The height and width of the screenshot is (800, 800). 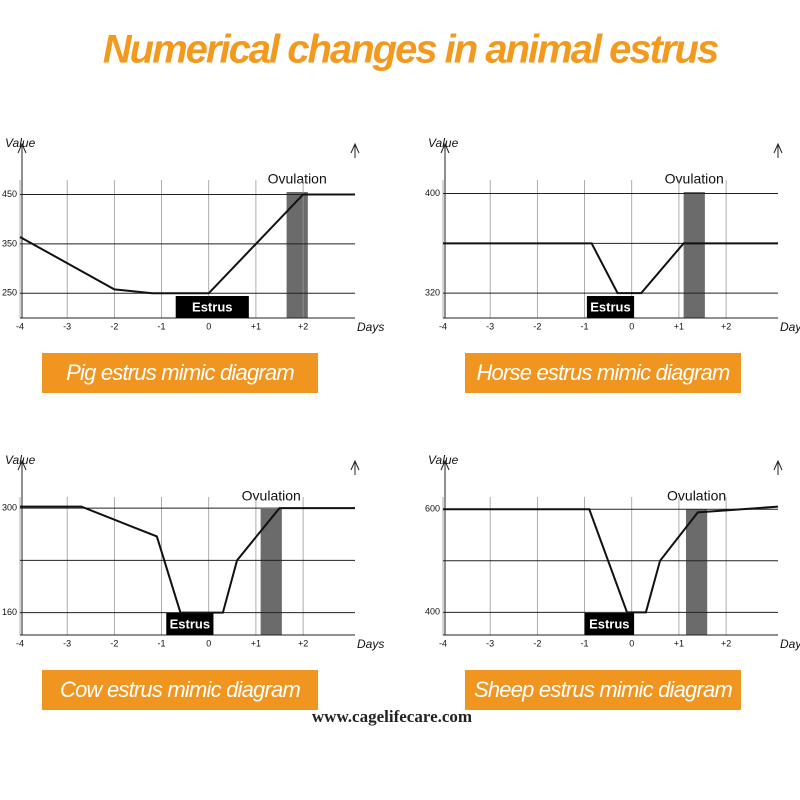 I want to click on chart-caption: Cow estrus mimic diagram, so click(x=180, y=689).